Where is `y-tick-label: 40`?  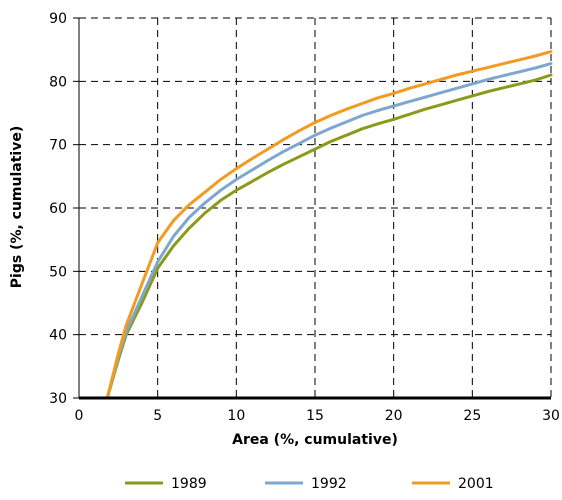
y-tick-label: 40 is located at coordinates (58, 336).